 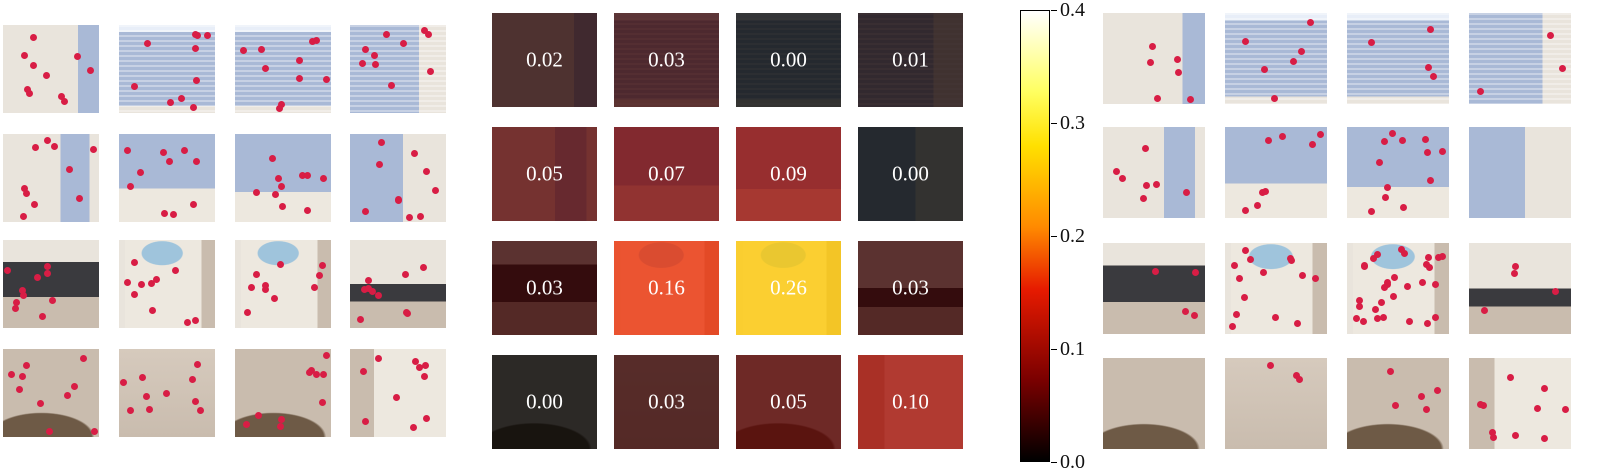 What do you see at coordinates (666, 60) in the screenshot?
I see `heatmap-cell: 0.03` at bounding box center [666, 60].